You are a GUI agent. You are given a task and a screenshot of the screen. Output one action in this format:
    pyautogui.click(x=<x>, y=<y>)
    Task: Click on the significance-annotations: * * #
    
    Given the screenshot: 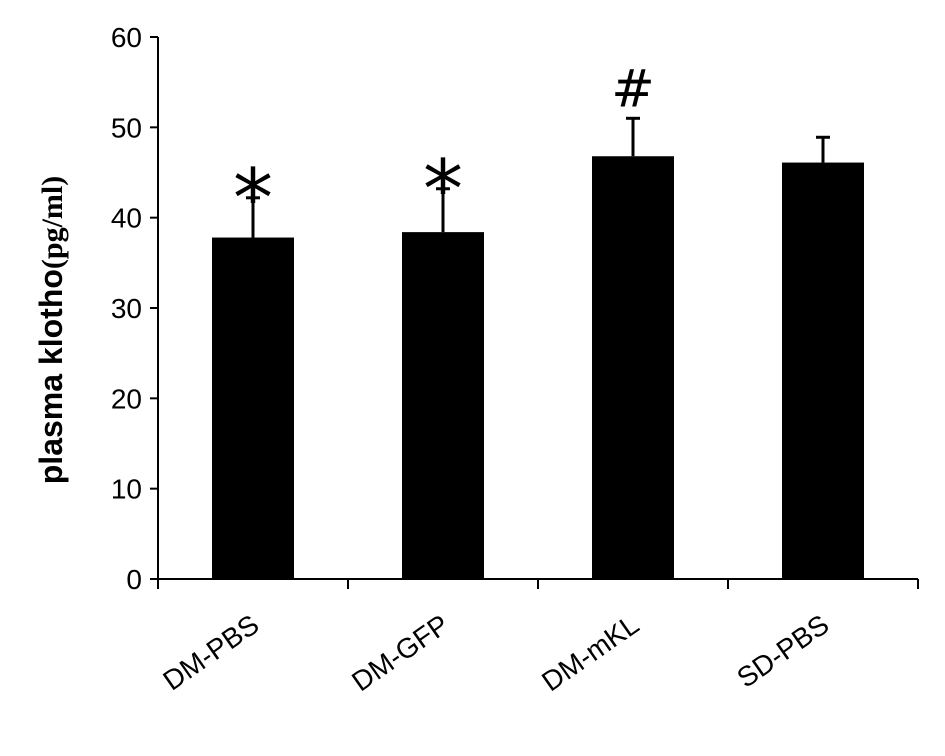 What is the action you would take?
    pyautogui.click(x=444, y=151)
    